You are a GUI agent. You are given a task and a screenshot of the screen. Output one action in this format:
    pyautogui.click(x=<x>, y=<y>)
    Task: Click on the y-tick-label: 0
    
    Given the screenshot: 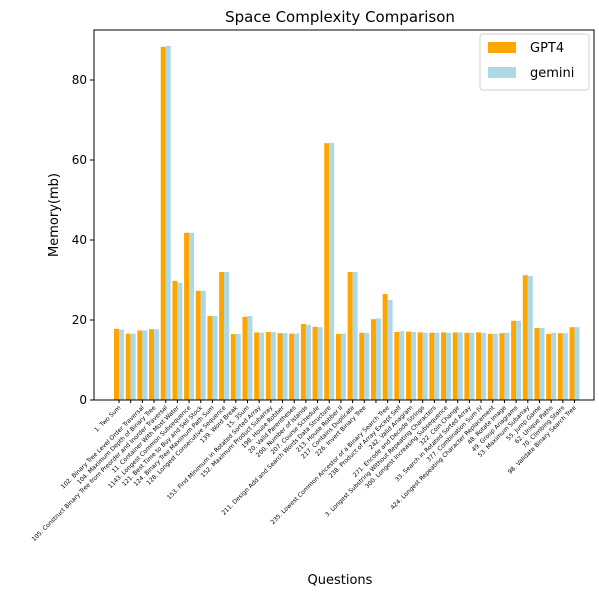 What is the action you would take?
    pyautogui.click(x=83, y=400)
    